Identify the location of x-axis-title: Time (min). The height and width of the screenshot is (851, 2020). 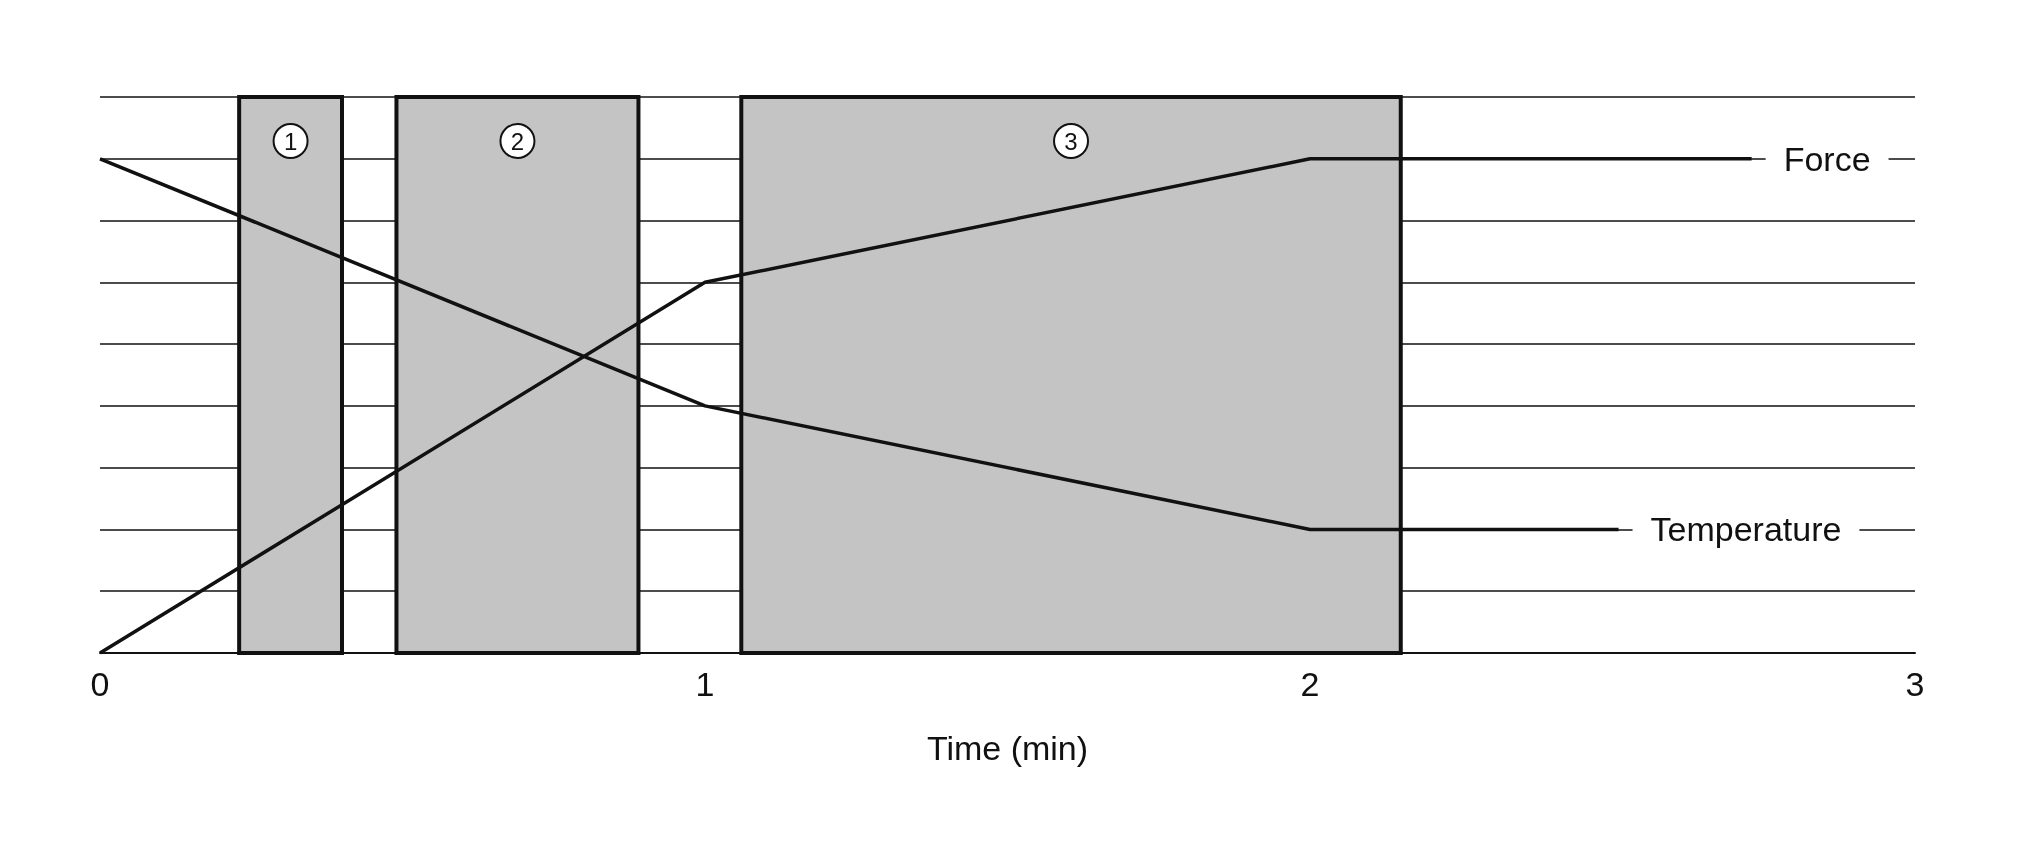
(1007, 748).